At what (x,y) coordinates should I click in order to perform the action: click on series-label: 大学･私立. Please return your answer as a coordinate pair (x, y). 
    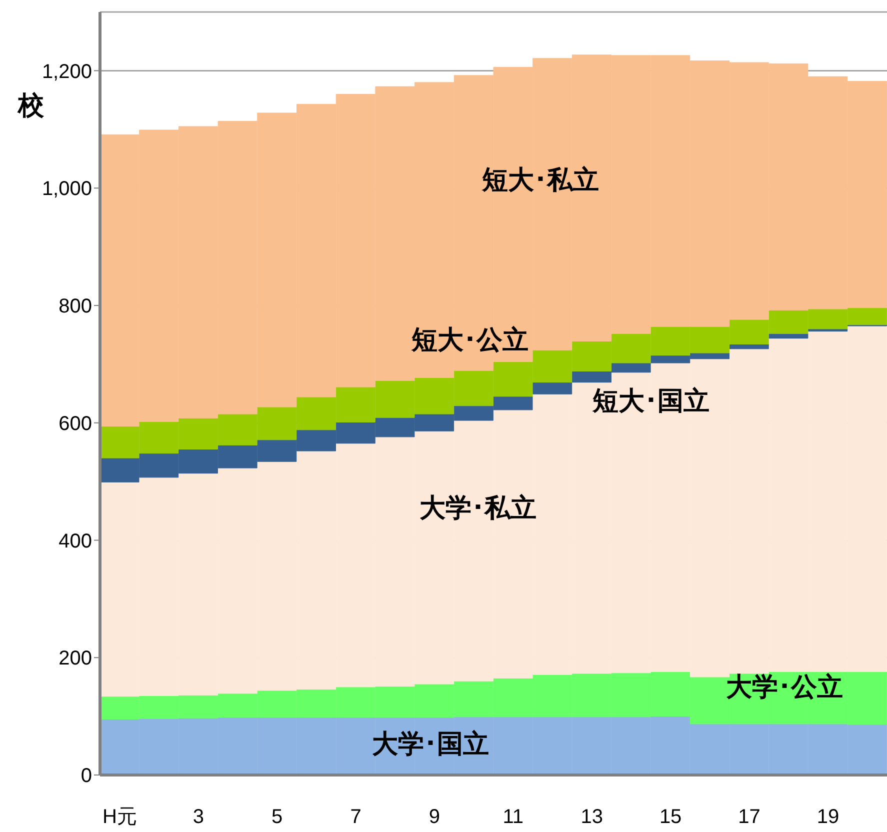
    Looking at the image, I should click on (477, 507).